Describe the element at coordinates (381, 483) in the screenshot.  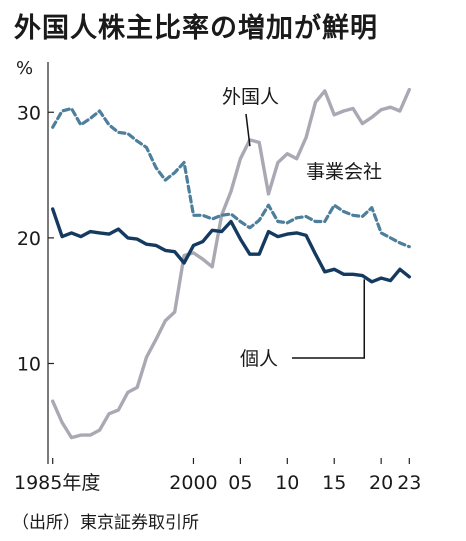
I see `x-tick-label-2020: 20` at that location.